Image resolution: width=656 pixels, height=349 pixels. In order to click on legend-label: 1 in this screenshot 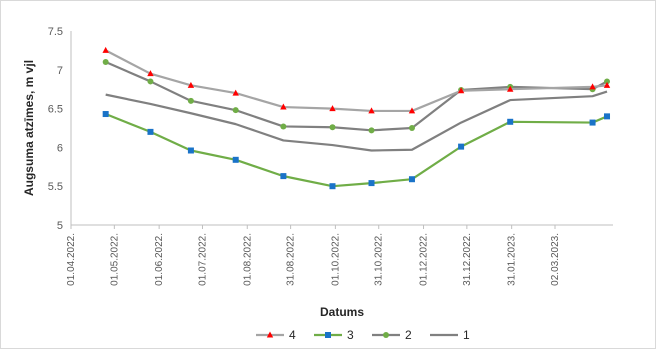, I will do `click(466, 335)`.